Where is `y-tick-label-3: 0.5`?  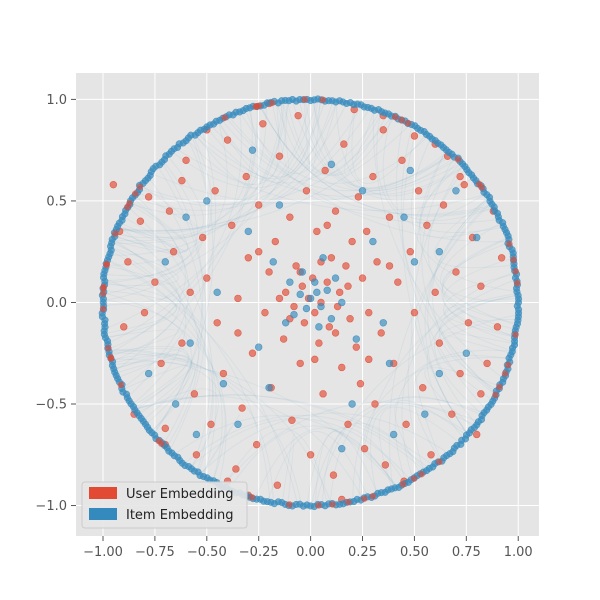
y-tick-label-3: 0.5 is located at coordinates (56, 201).